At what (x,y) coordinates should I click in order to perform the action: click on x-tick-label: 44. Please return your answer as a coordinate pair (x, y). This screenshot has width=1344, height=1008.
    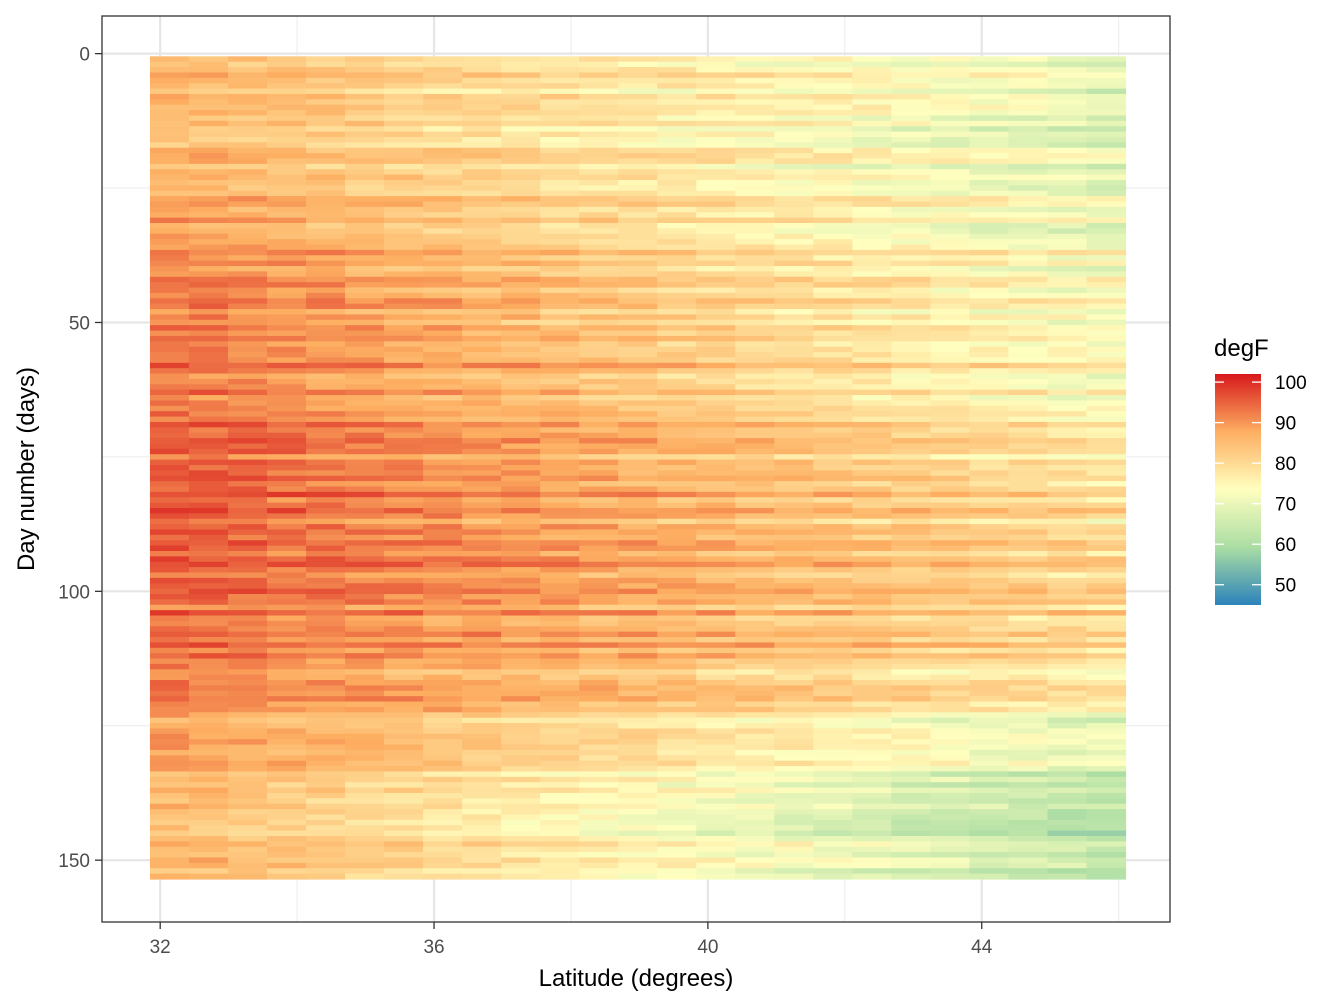
    Looking at the image, I should click on (982, 947).